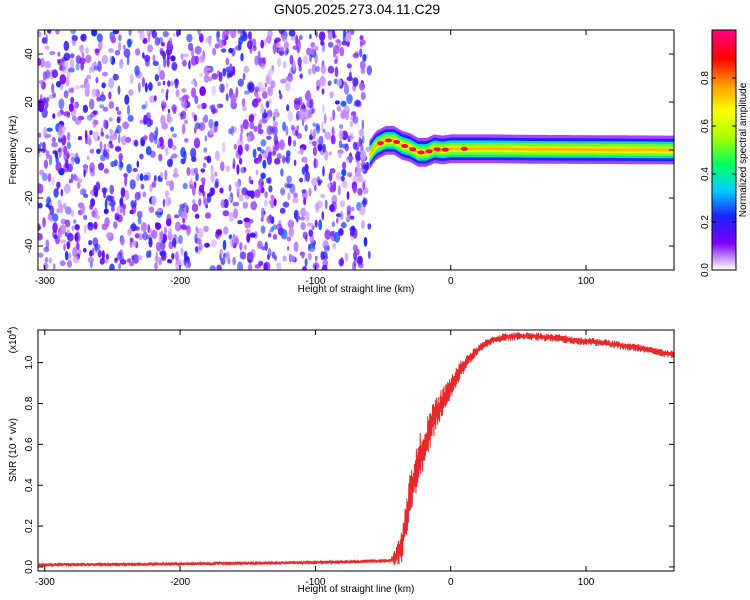 The image size is (750, 600). Describe the element at coordinates (724, 150) in the screenshot. I see `colorbar-frame` at that location.